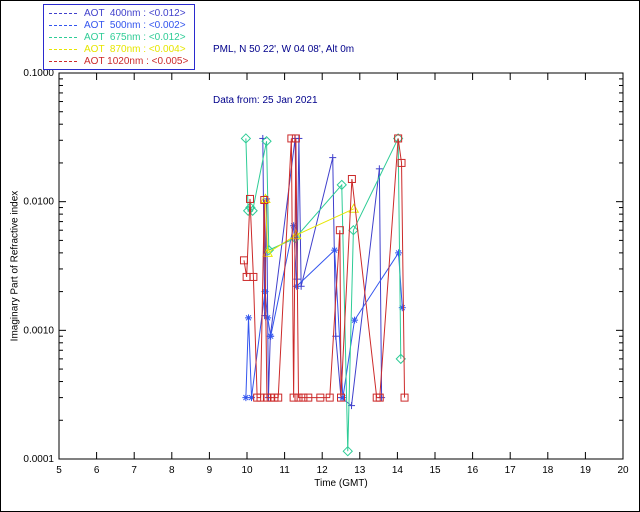 The image size is (640, 512). I want to click on data-date: Data from: 25 Jan 2021, so click(265, 100).